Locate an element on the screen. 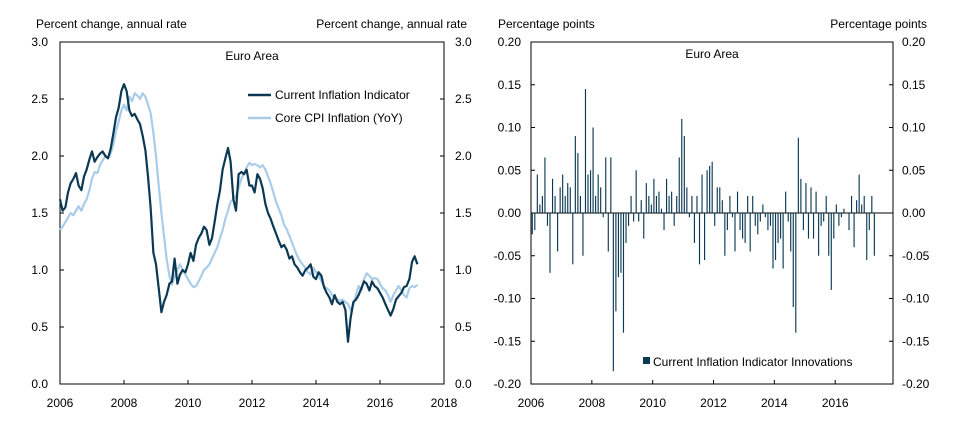 Image resolution: width=961 pixels, height=421 pixels. left-ytick-label-right: 2.5 is located at coordinates (463, 99).